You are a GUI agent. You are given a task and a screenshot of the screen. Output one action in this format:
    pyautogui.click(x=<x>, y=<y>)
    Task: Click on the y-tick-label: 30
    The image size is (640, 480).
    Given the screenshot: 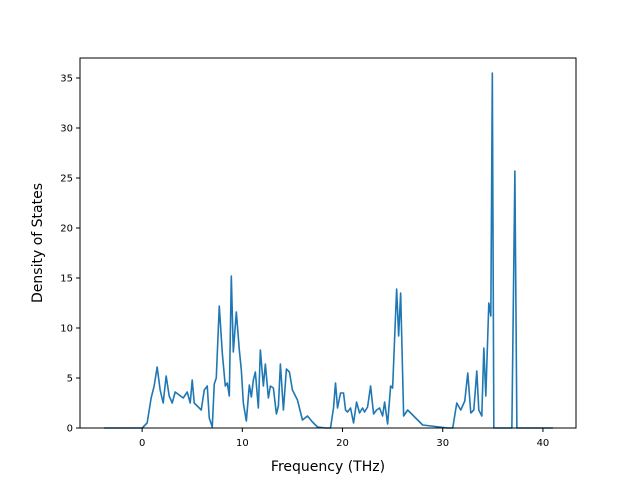 What is the action you would take?
    pyautogui.click(x=66, y=129)
    